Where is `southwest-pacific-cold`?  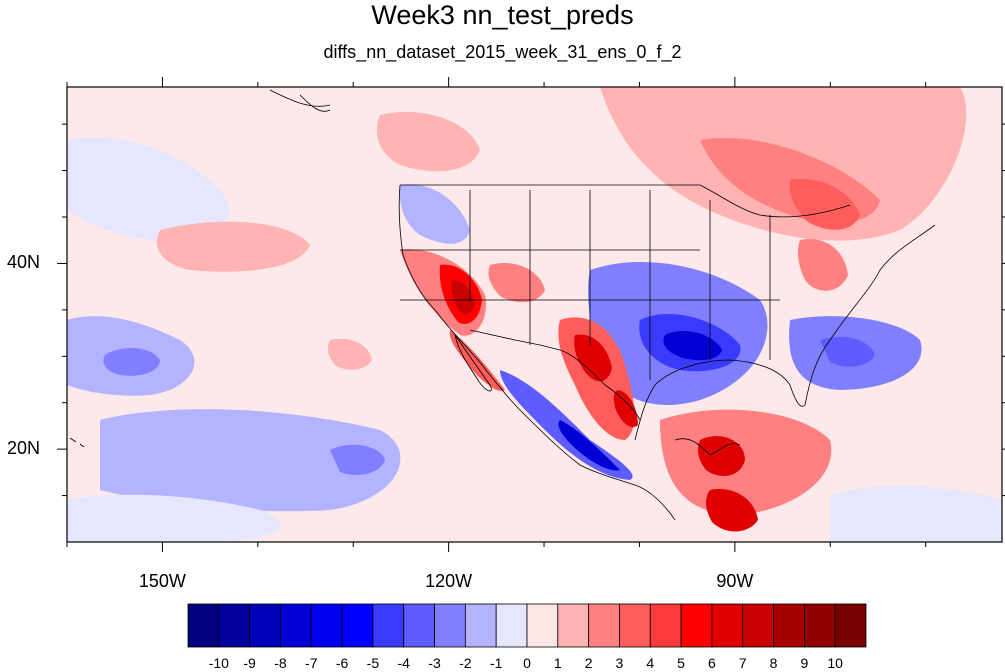
southwest-pacific-cold is located at coordinates (173, 518).